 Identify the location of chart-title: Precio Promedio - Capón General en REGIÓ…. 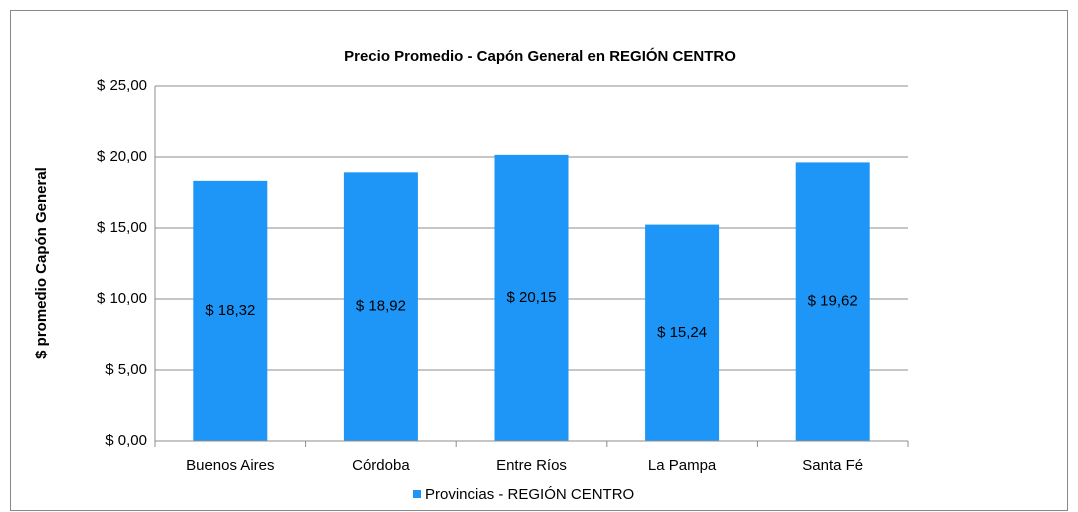
(540, 56).